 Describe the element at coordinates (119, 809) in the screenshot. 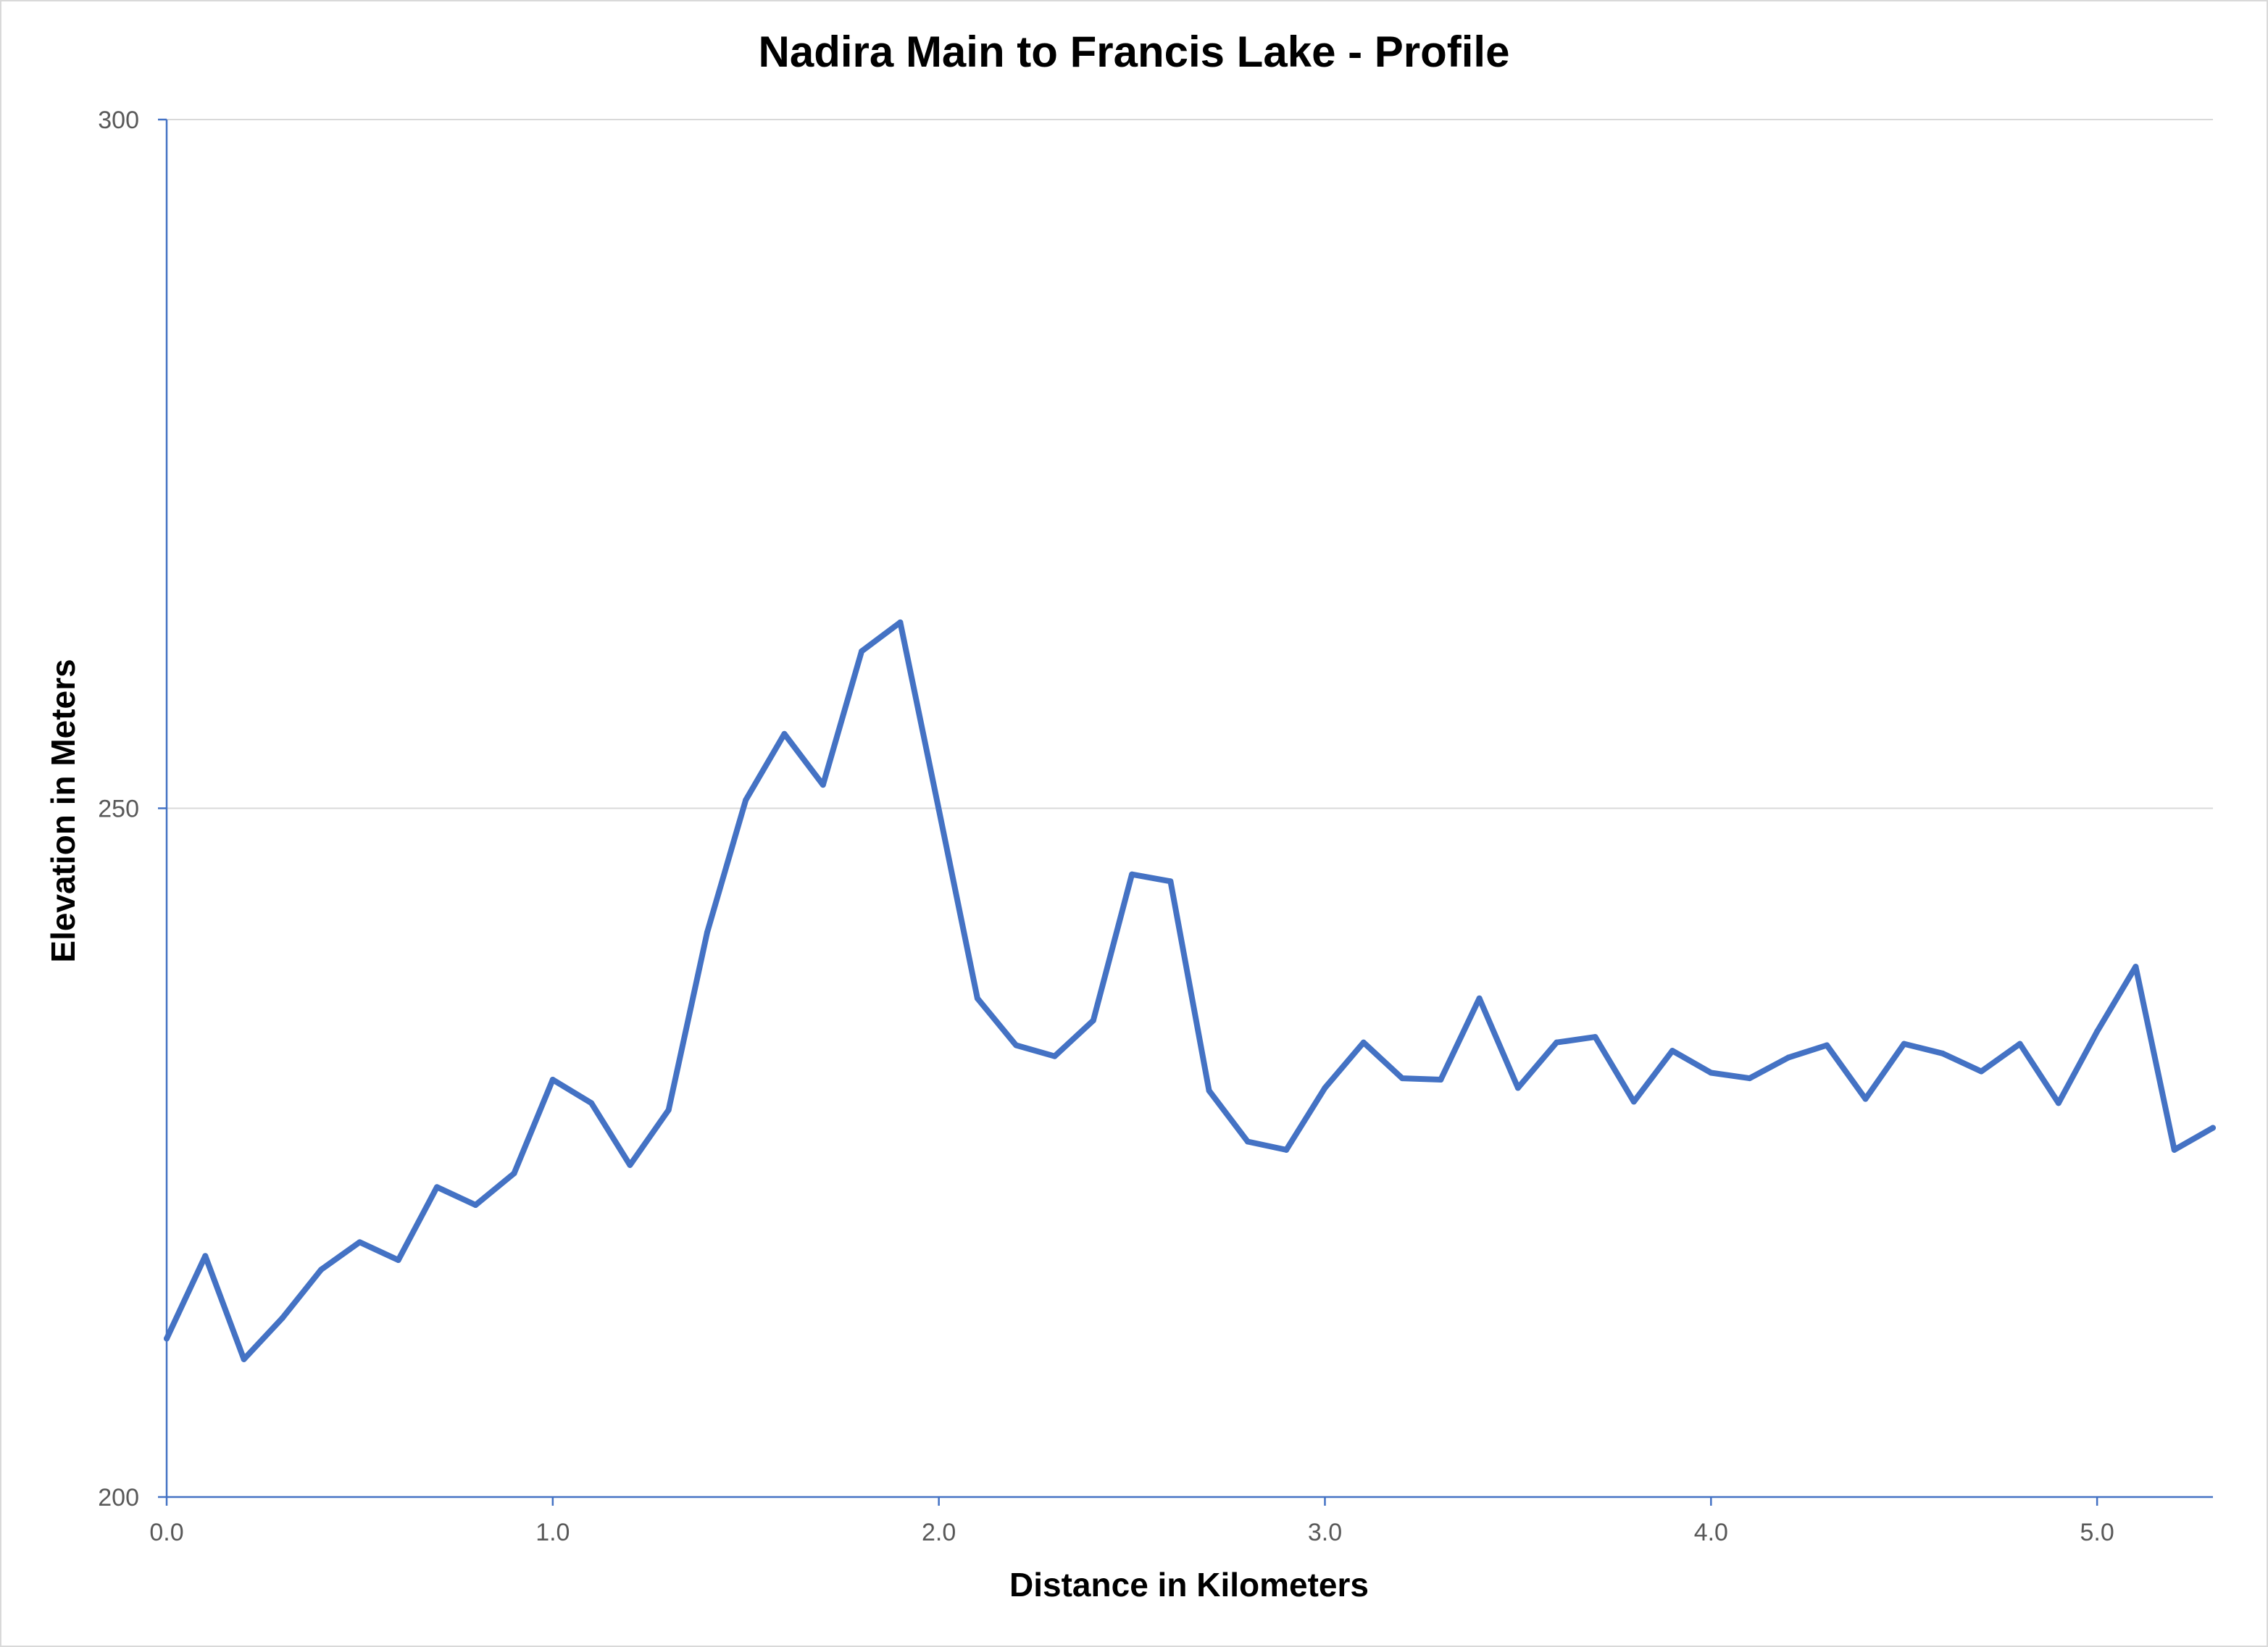

I see `y-tick-label: 250` at that location.